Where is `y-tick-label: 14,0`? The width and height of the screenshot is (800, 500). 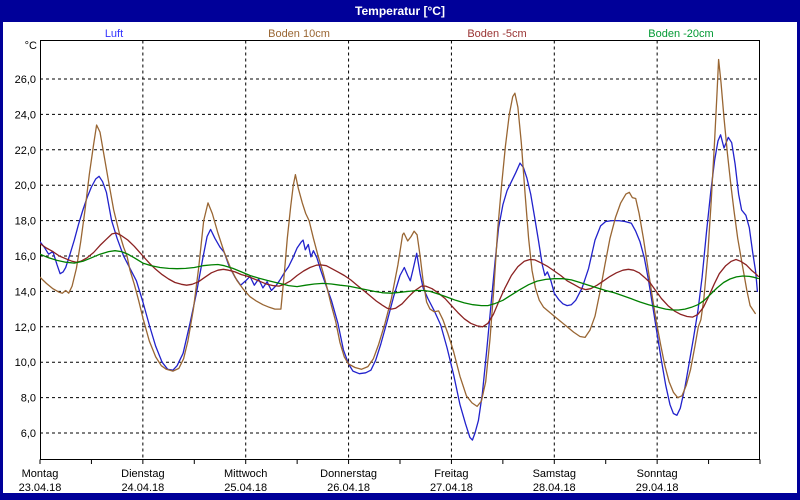
y-tick-label: 14,0 is located at coordinates (25, 292).